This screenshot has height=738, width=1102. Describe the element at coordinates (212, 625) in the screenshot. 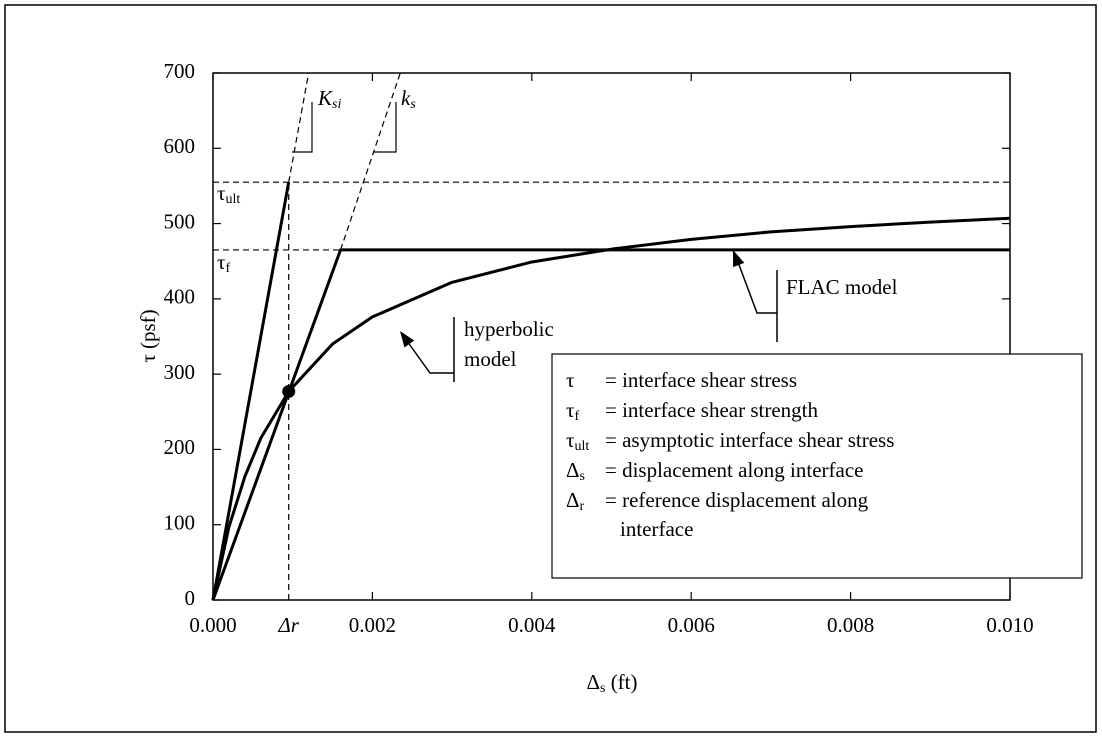

I see `x-tick-label: 0.000` at that location.